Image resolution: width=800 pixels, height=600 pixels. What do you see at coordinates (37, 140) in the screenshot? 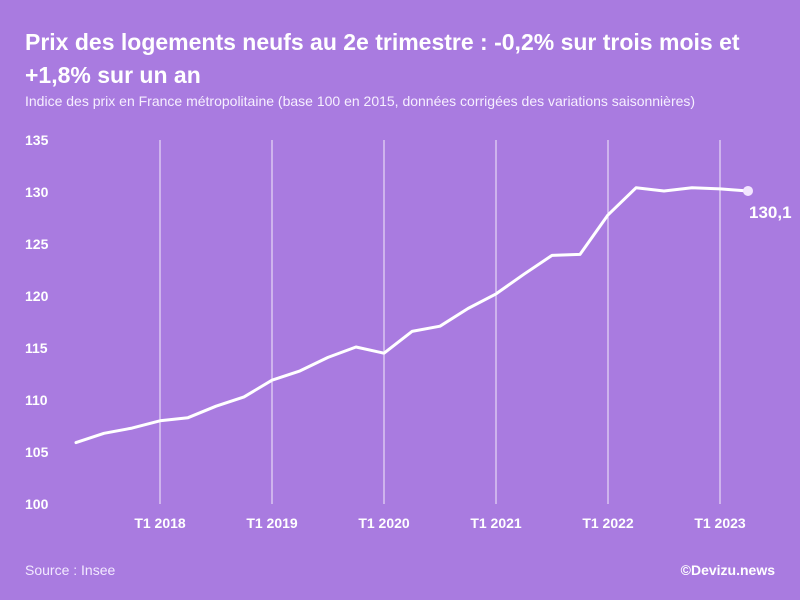
I see `y-tick-label: 135` at bounding box center [37, 140].